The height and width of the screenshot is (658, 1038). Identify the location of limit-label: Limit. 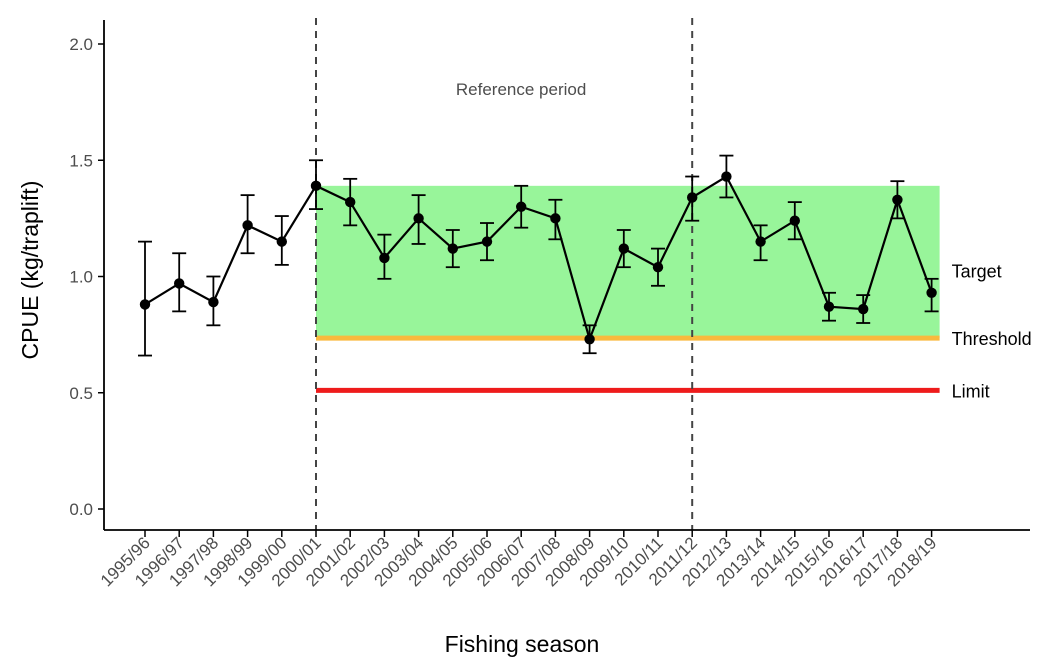
(971, 391).